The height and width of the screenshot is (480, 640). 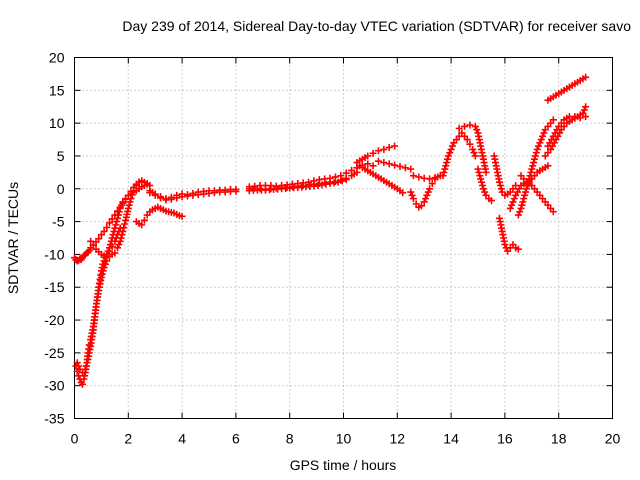 I want to click on x-tick-labels: 0 2 4 6 8 10 12 14 16 18 20, so click(x=346, y=439).